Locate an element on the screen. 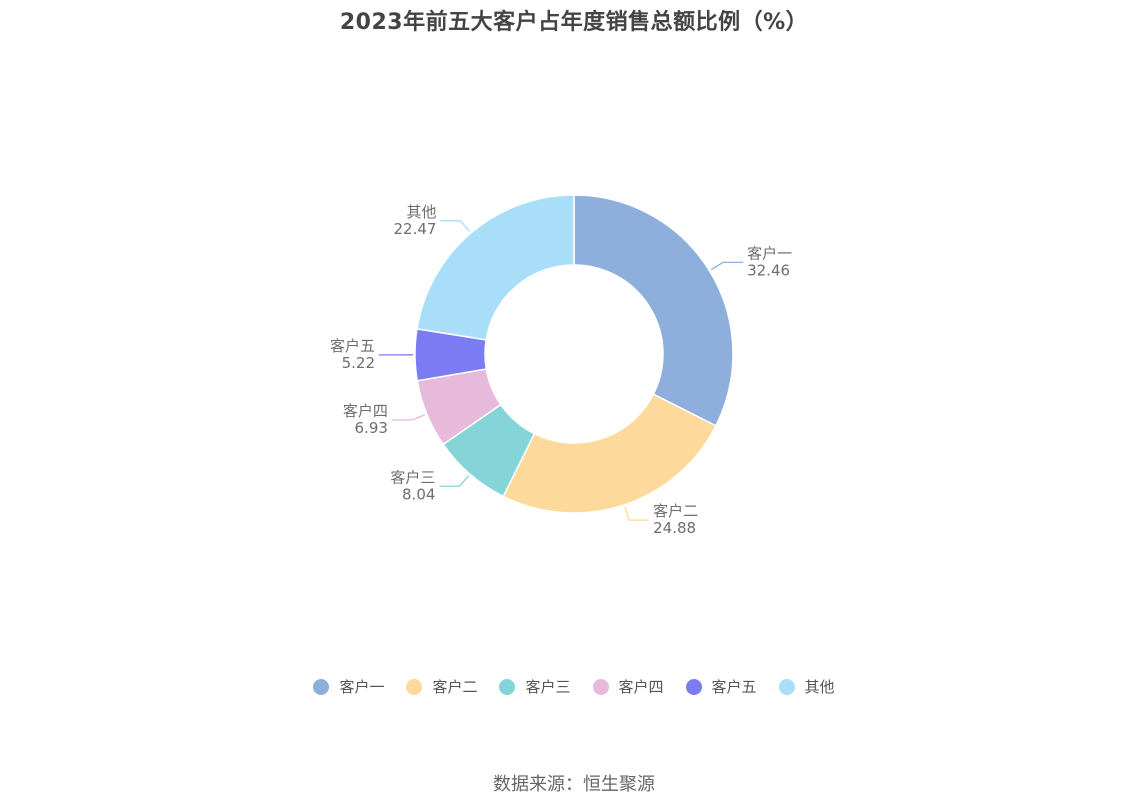 This screenshot has height=809, width=1148. slice-category-label-6: 其他 is located at coordinates (421, 212).